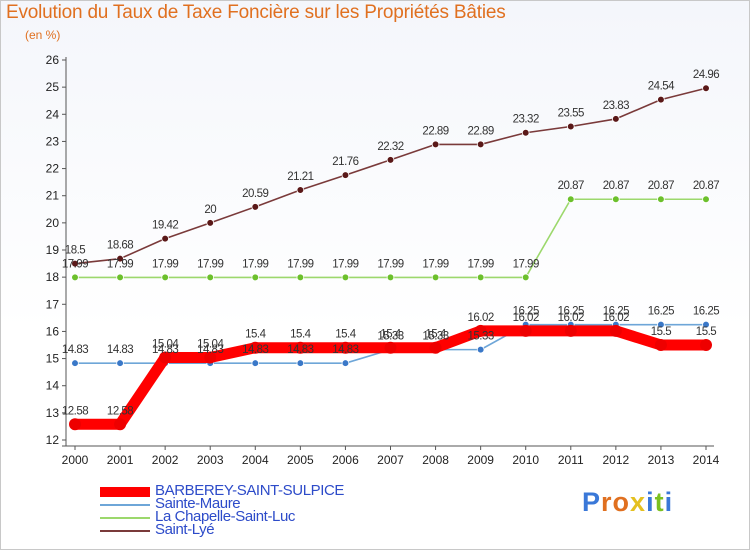 This screenshot has height=550, width=750. What do you see at coordinates (345, 162) in the screenshot?
I see `data-label: 21.76` at bounding box center [345, 162].